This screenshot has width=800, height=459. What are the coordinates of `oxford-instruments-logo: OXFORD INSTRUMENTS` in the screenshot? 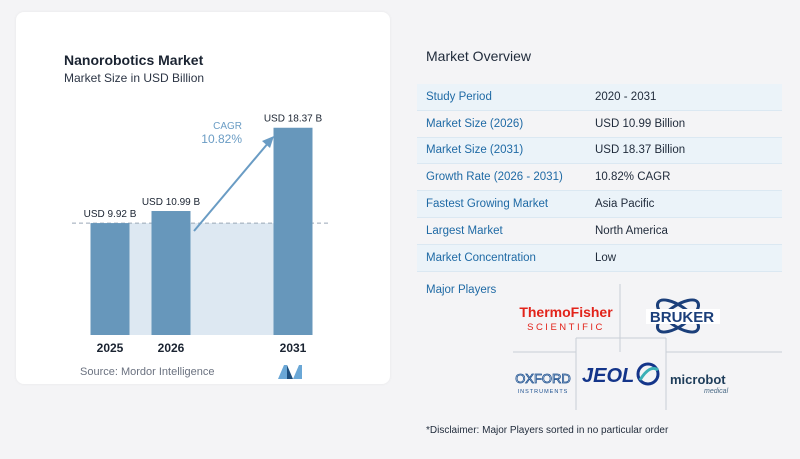 It's located at (543, 383).